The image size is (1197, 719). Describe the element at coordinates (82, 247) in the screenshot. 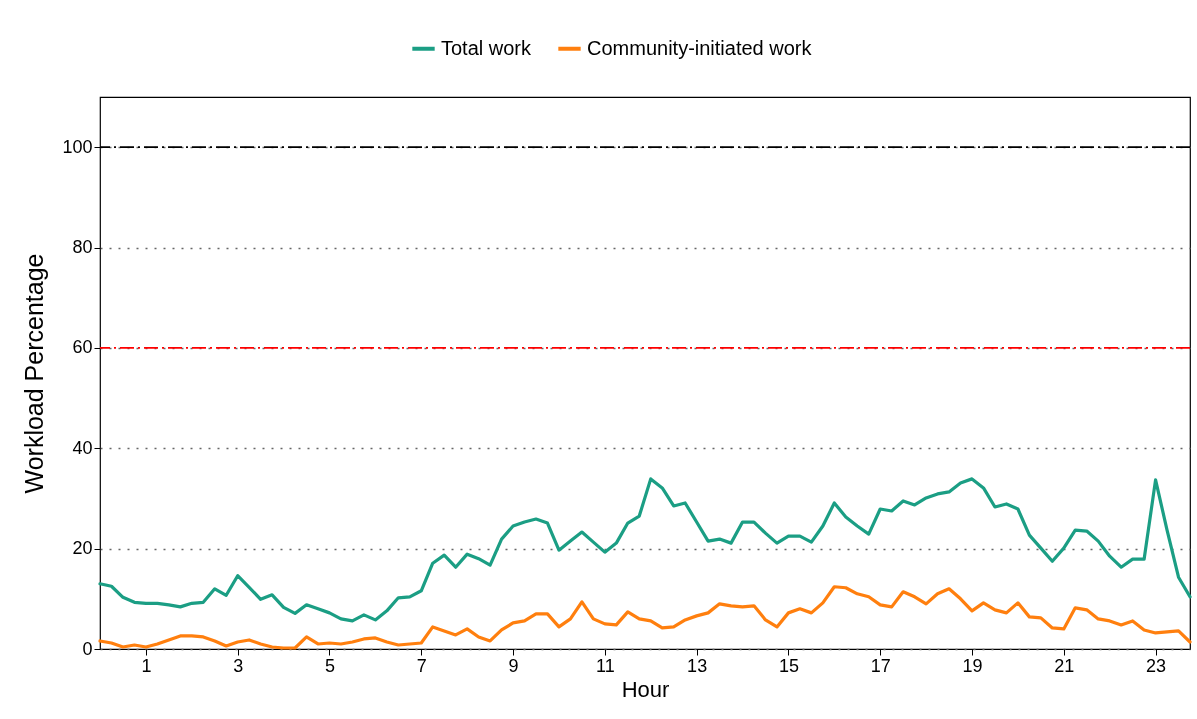

I see `y-tick-label: 80` at that location.